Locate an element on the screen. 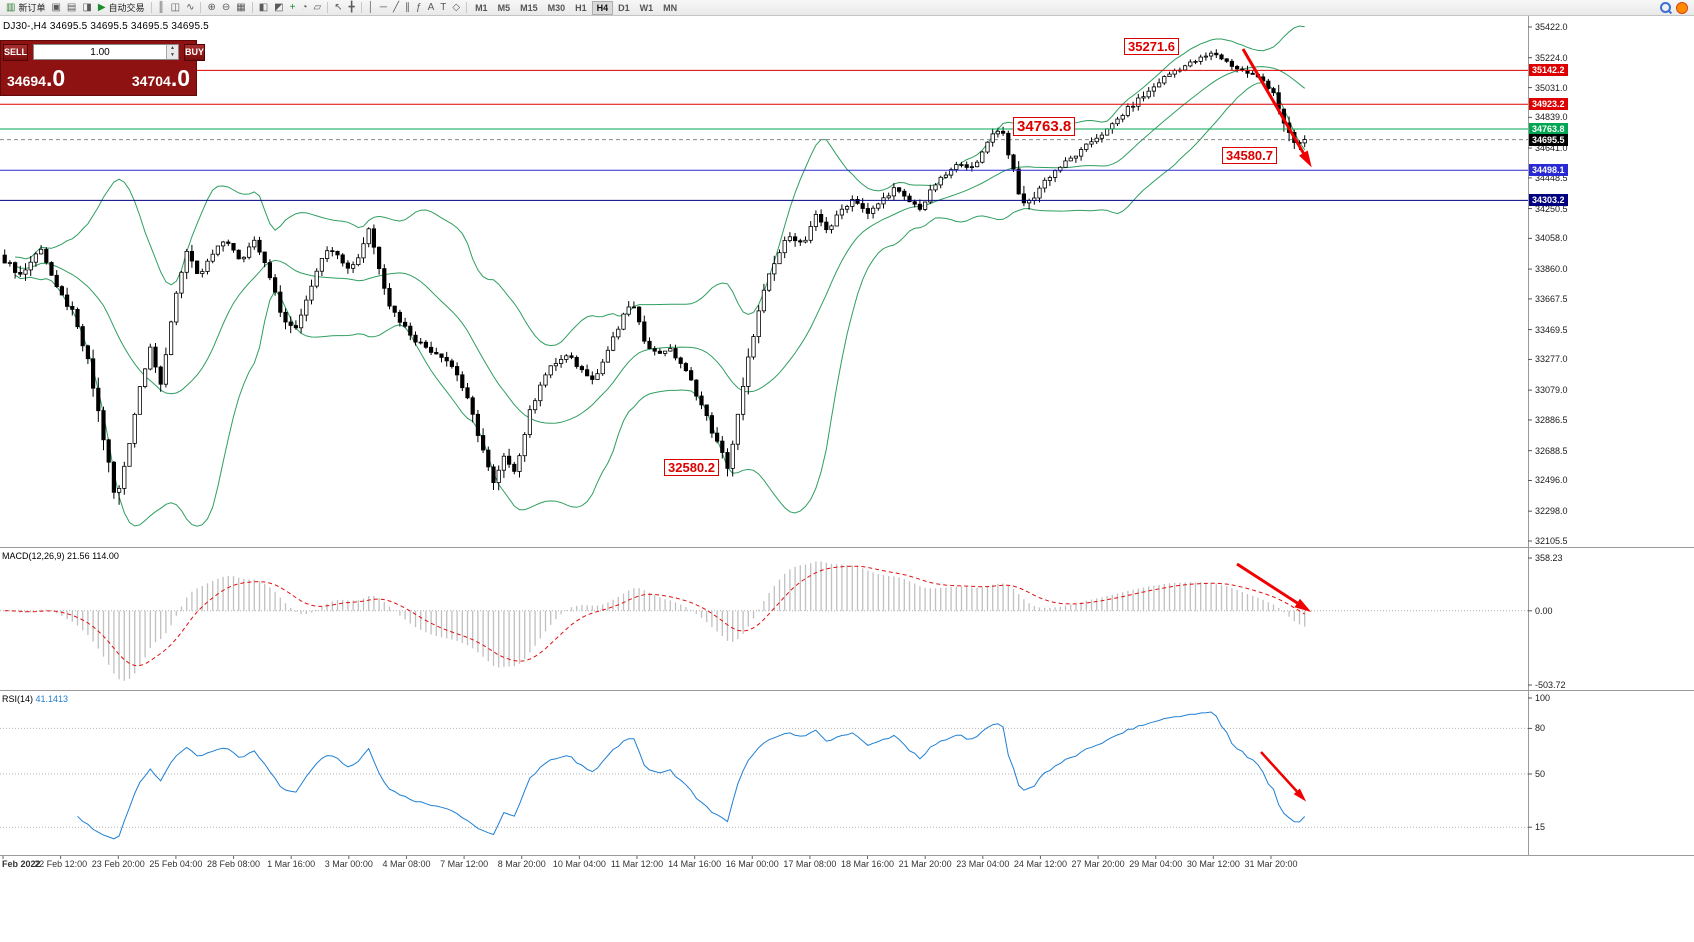 Image resolution: width=1694 pixels, height=942 pixels. zoom-in-icon: ⊕ is located at coordinates (211, 7).